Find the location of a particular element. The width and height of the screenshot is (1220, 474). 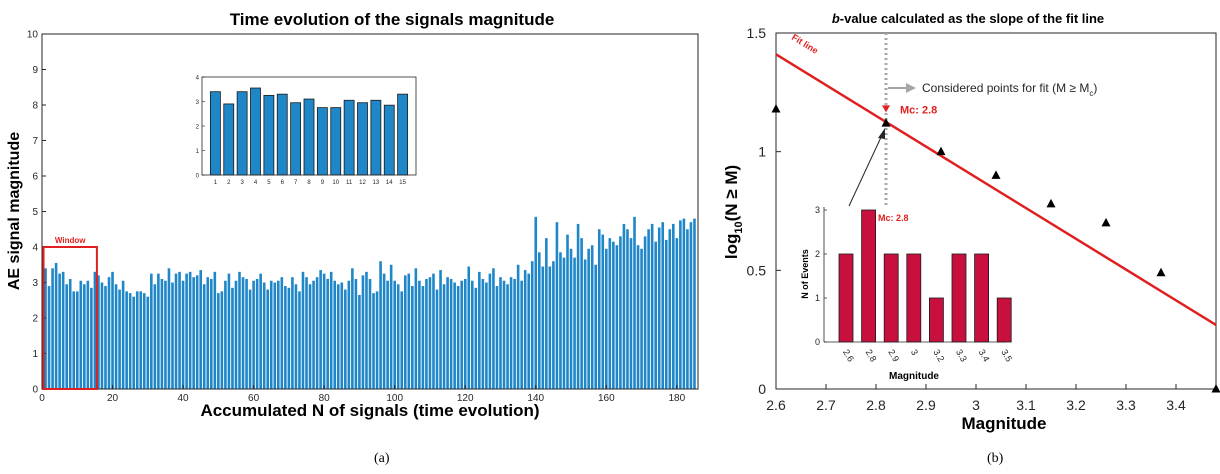

y-tick-label: 4 is located at coordinates (35, 248).